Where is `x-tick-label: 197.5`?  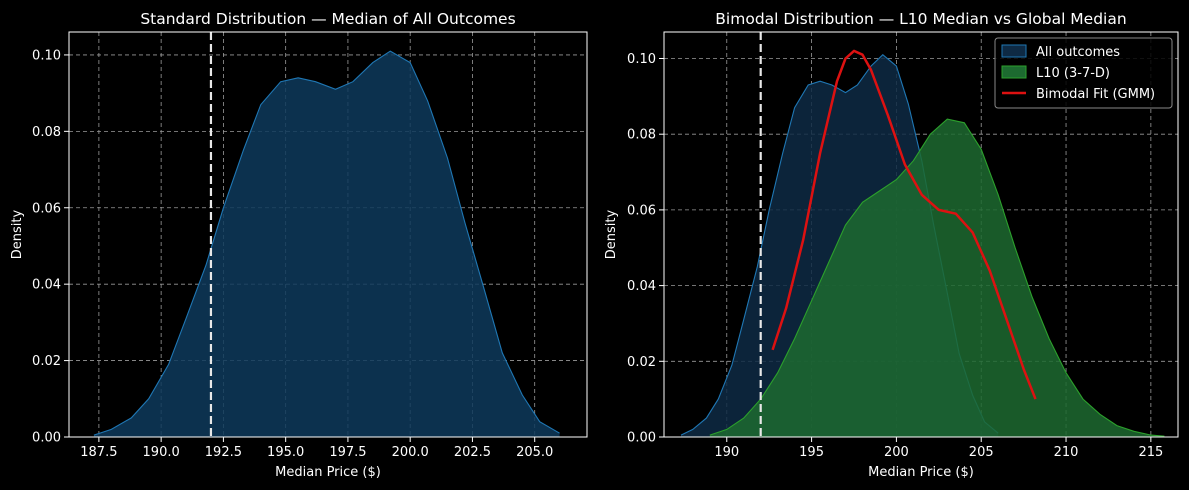 x-tick-label: 197.5 is located at coordinates (347, 452).